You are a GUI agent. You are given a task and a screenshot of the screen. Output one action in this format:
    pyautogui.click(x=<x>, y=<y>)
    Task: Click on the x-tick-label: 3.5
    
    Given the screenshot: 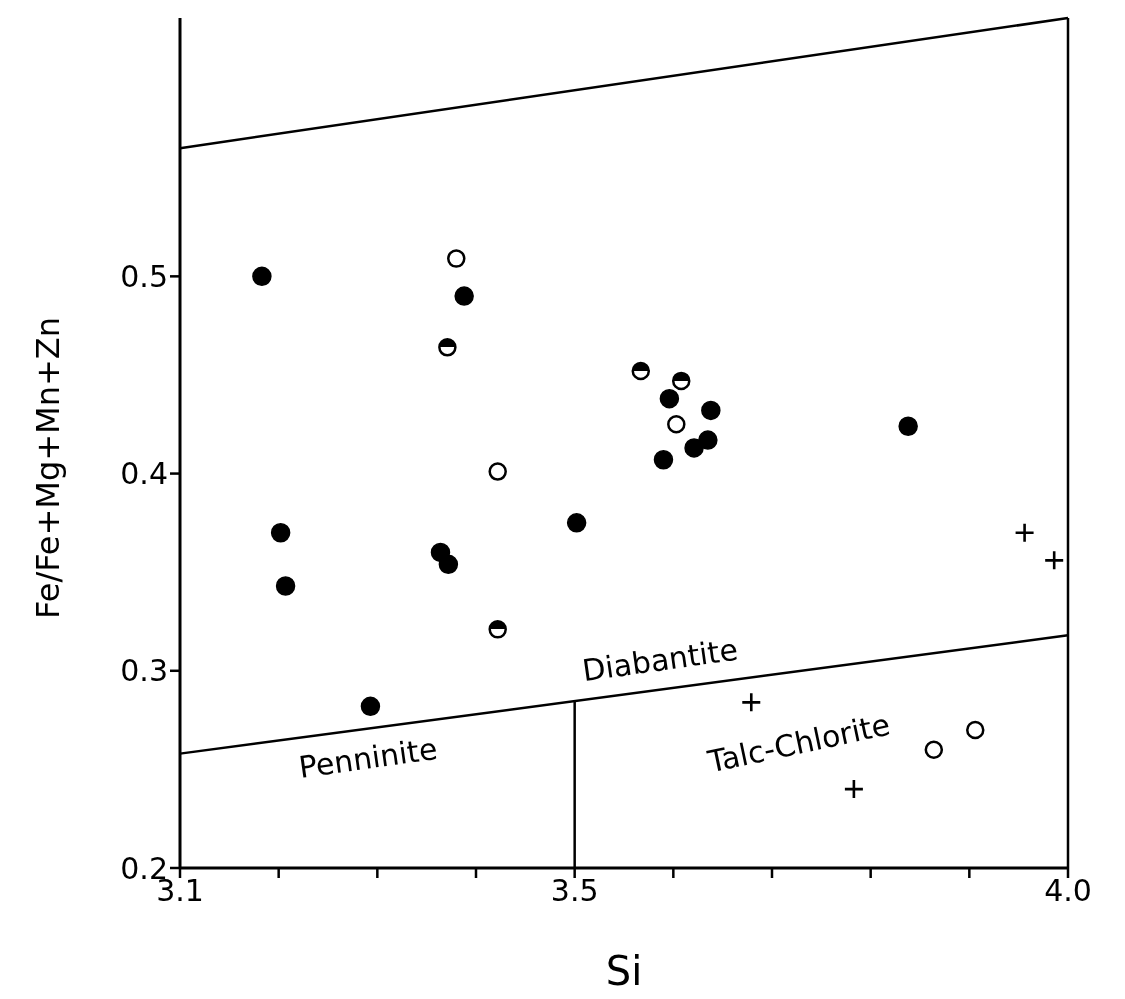 What is the action you would take?
    pyautogui.click(x=574, y=891)
    